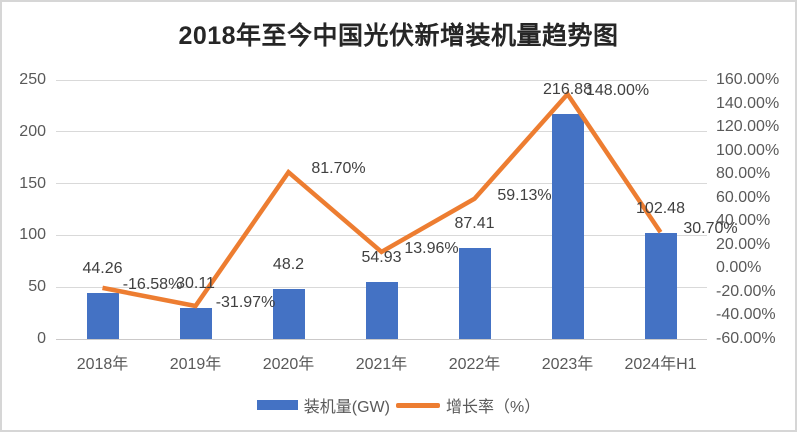 This screenshot has width=797, height=432. Describe the element at coordinates (743, 197) in the screenshot. I see `y-axis-right-tick-60.00%: 60.00%` at that location.